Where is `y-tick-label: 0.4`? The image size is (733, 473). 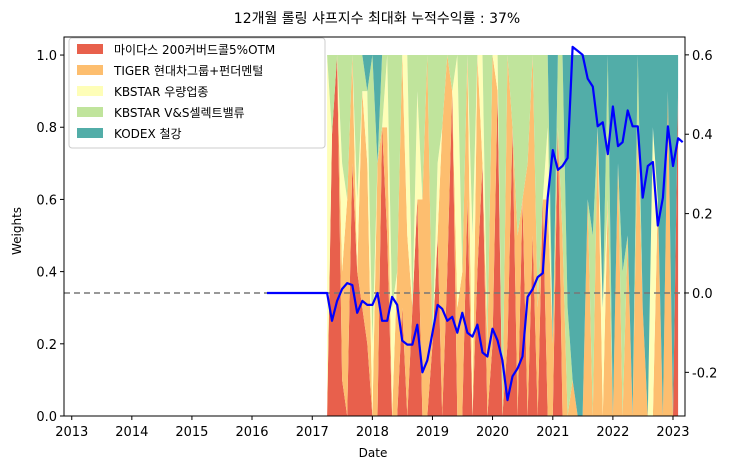 y-tick-label: 0.4 is located at coordinates (46, 273).